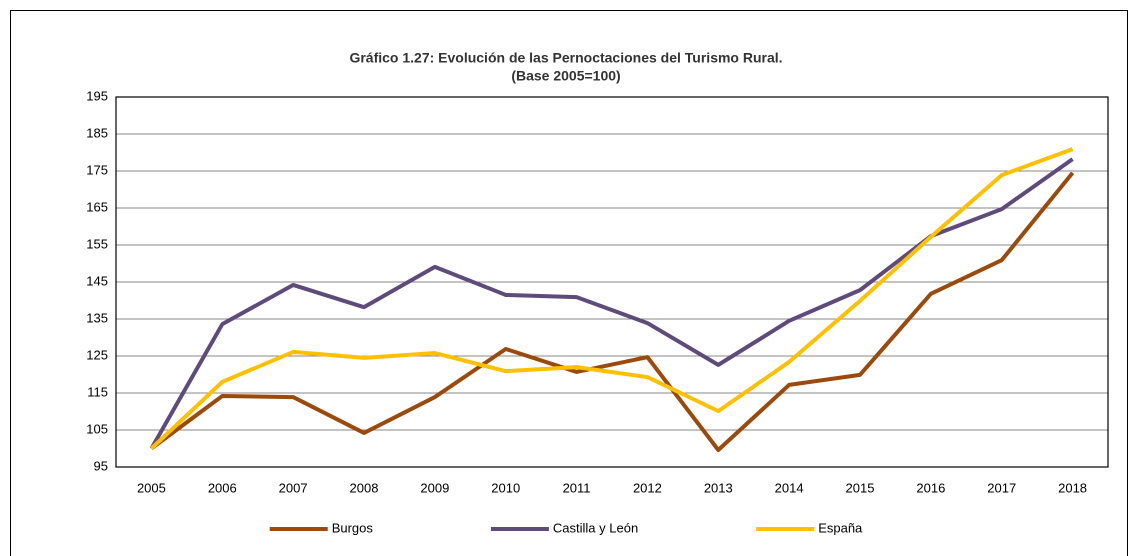 The height and width of the screenshot is (556, 1134). What do you see at coordinates (840, 527) in the screenshot?
I see `legend-label: España` at bounding box center [840, 527].